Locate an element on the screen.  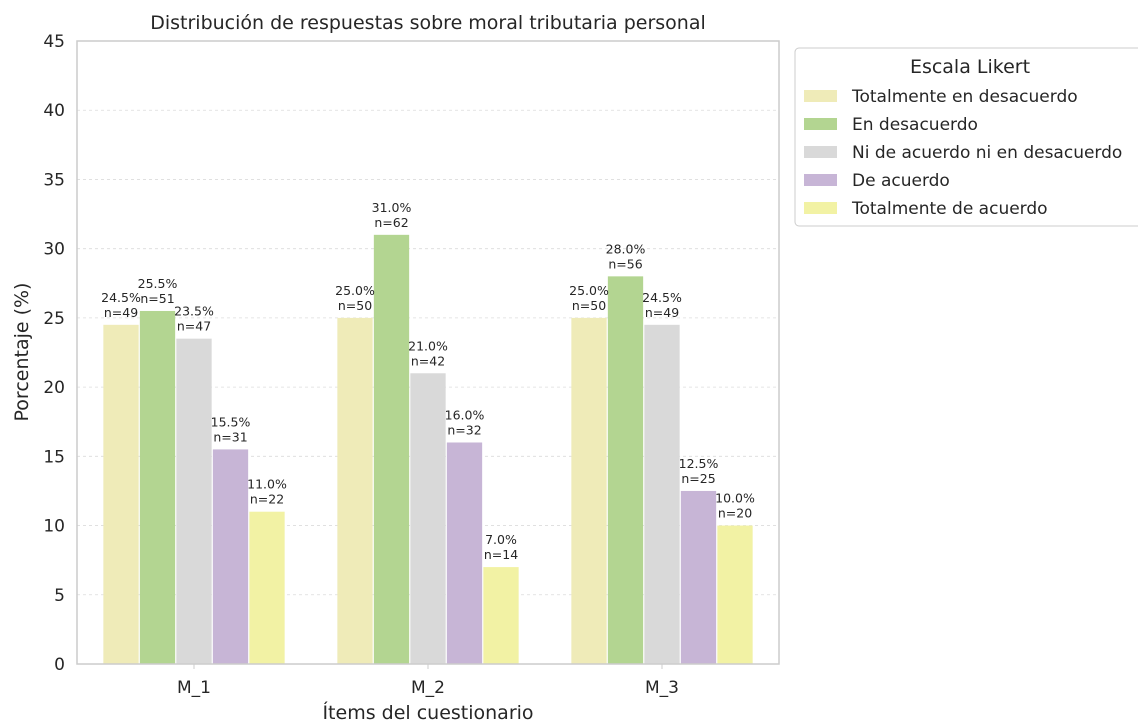
legend-title: Escala Likert is located at coordinates (970, 67).